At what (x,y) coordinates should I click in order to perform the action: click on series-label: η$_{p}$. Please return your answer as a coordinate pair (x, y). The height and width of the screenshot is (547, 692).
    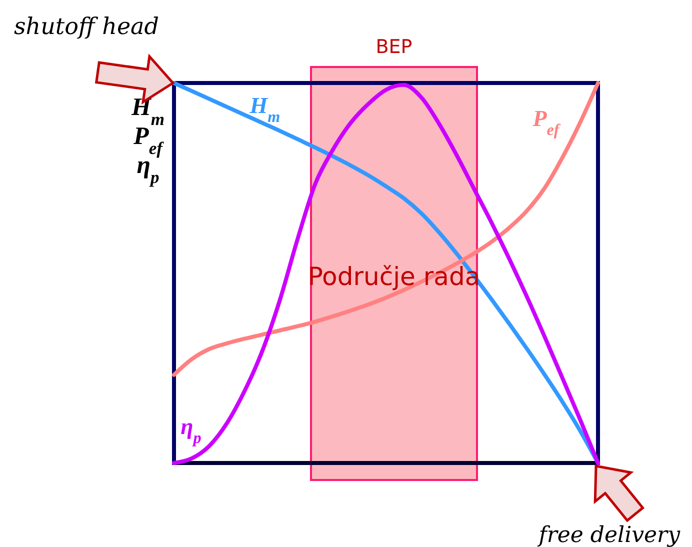
    Looking at the image, I should click on (191, 430).